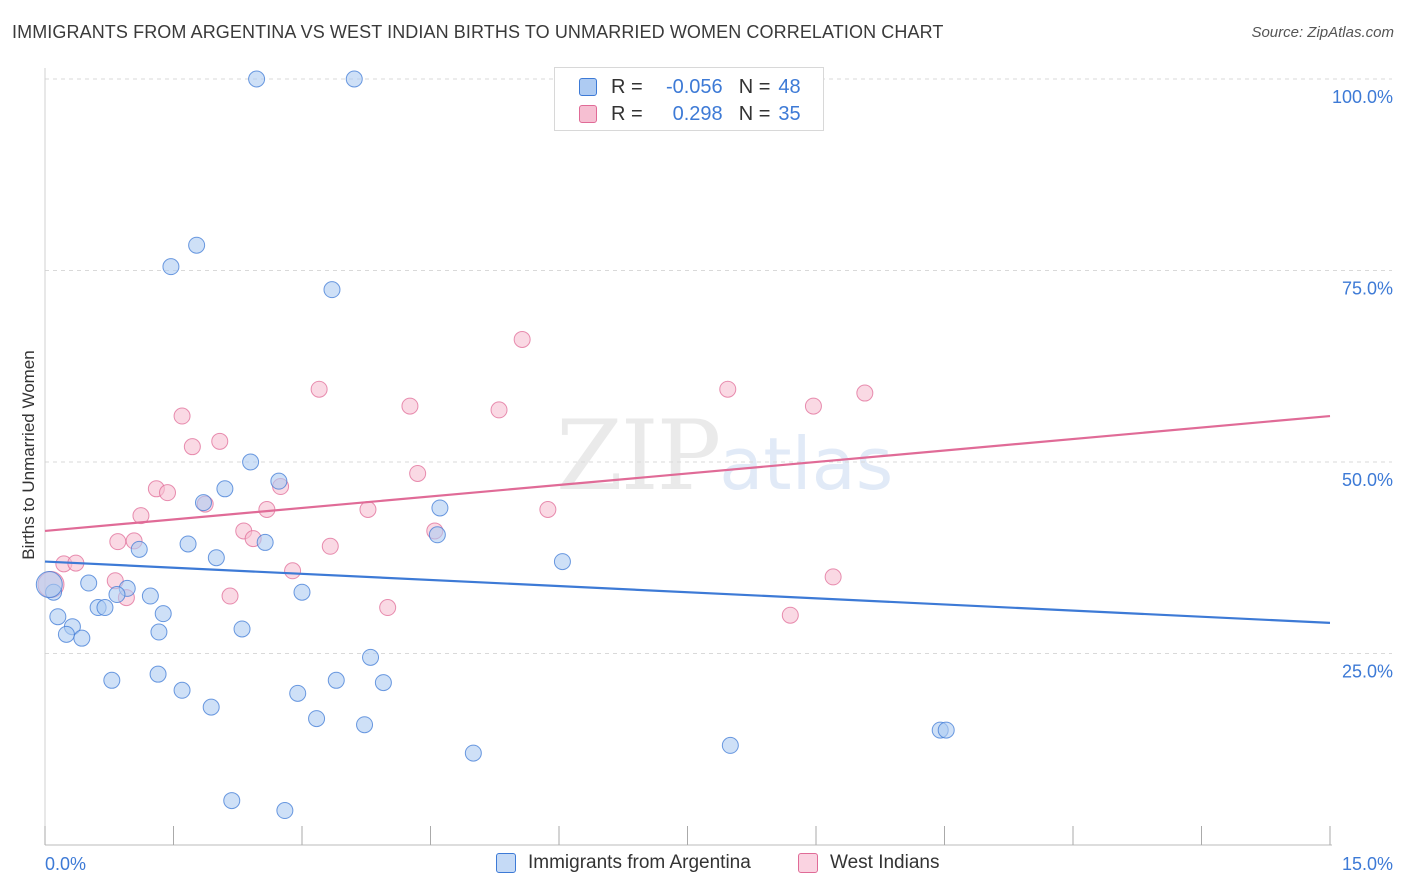  What do you see at coordinates (506, 863) in the screenshot?
I see `bottom-legend-swatch-blue` at bounding box center [506, 863].